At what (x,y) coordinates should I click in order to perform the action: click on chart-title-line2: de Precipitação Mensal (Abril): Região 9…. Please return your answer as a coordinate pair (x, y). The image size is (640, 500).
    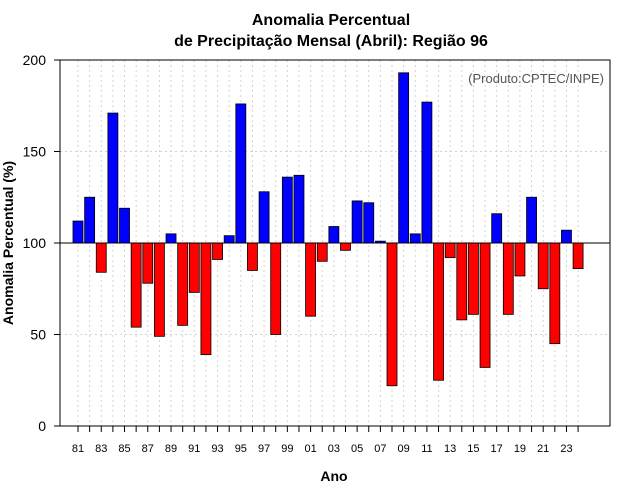
    Looking at the image, I should click on (331, 41).